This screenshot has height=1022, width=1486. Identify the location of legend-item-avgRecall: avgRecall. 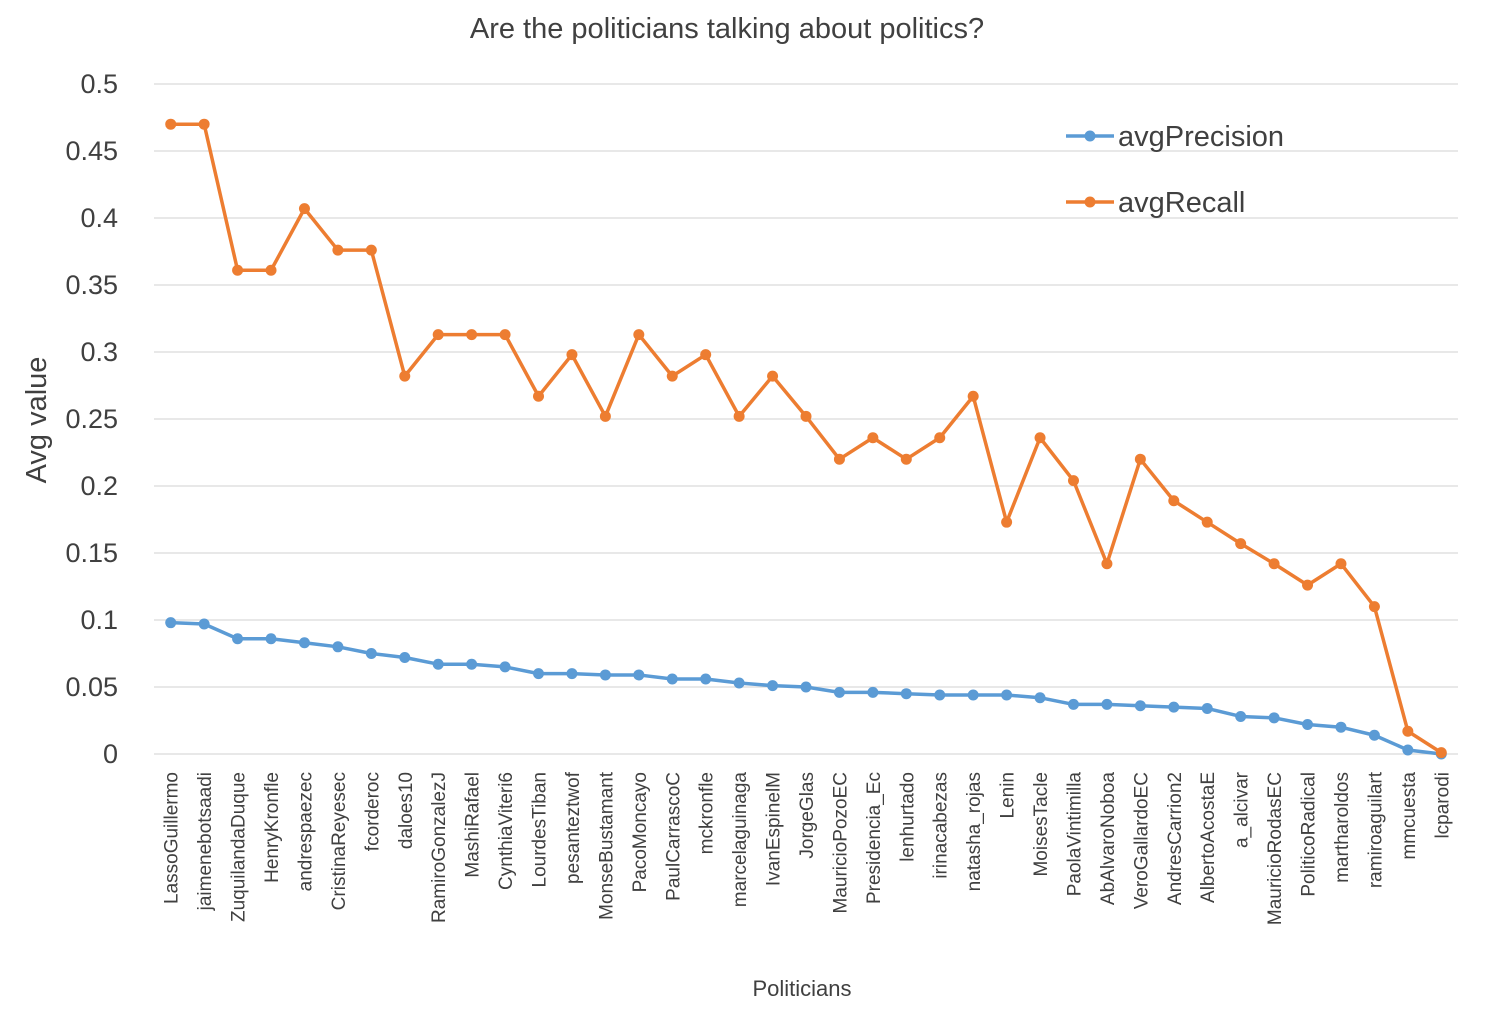
(1155, 203).